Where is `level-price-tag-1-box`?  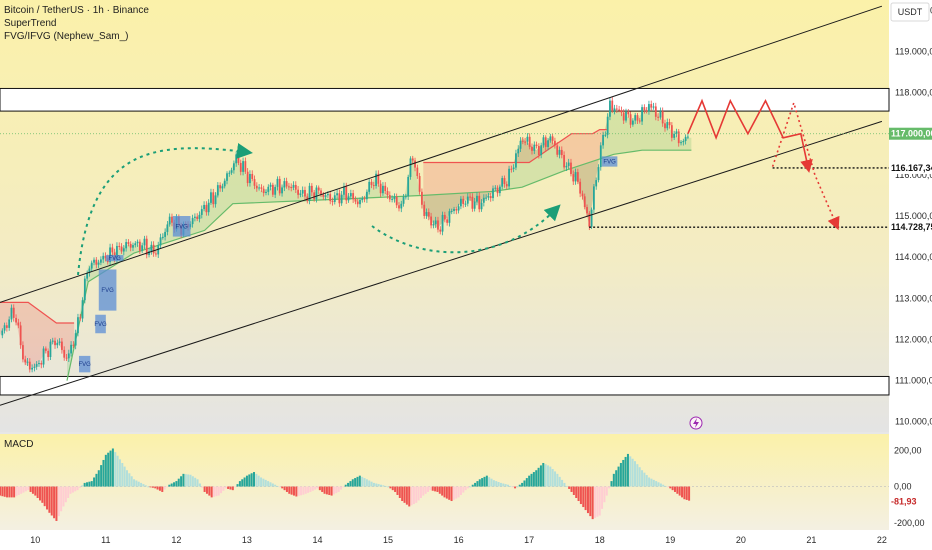 level-price-tag-1-box is located at coordinates (910, 167).